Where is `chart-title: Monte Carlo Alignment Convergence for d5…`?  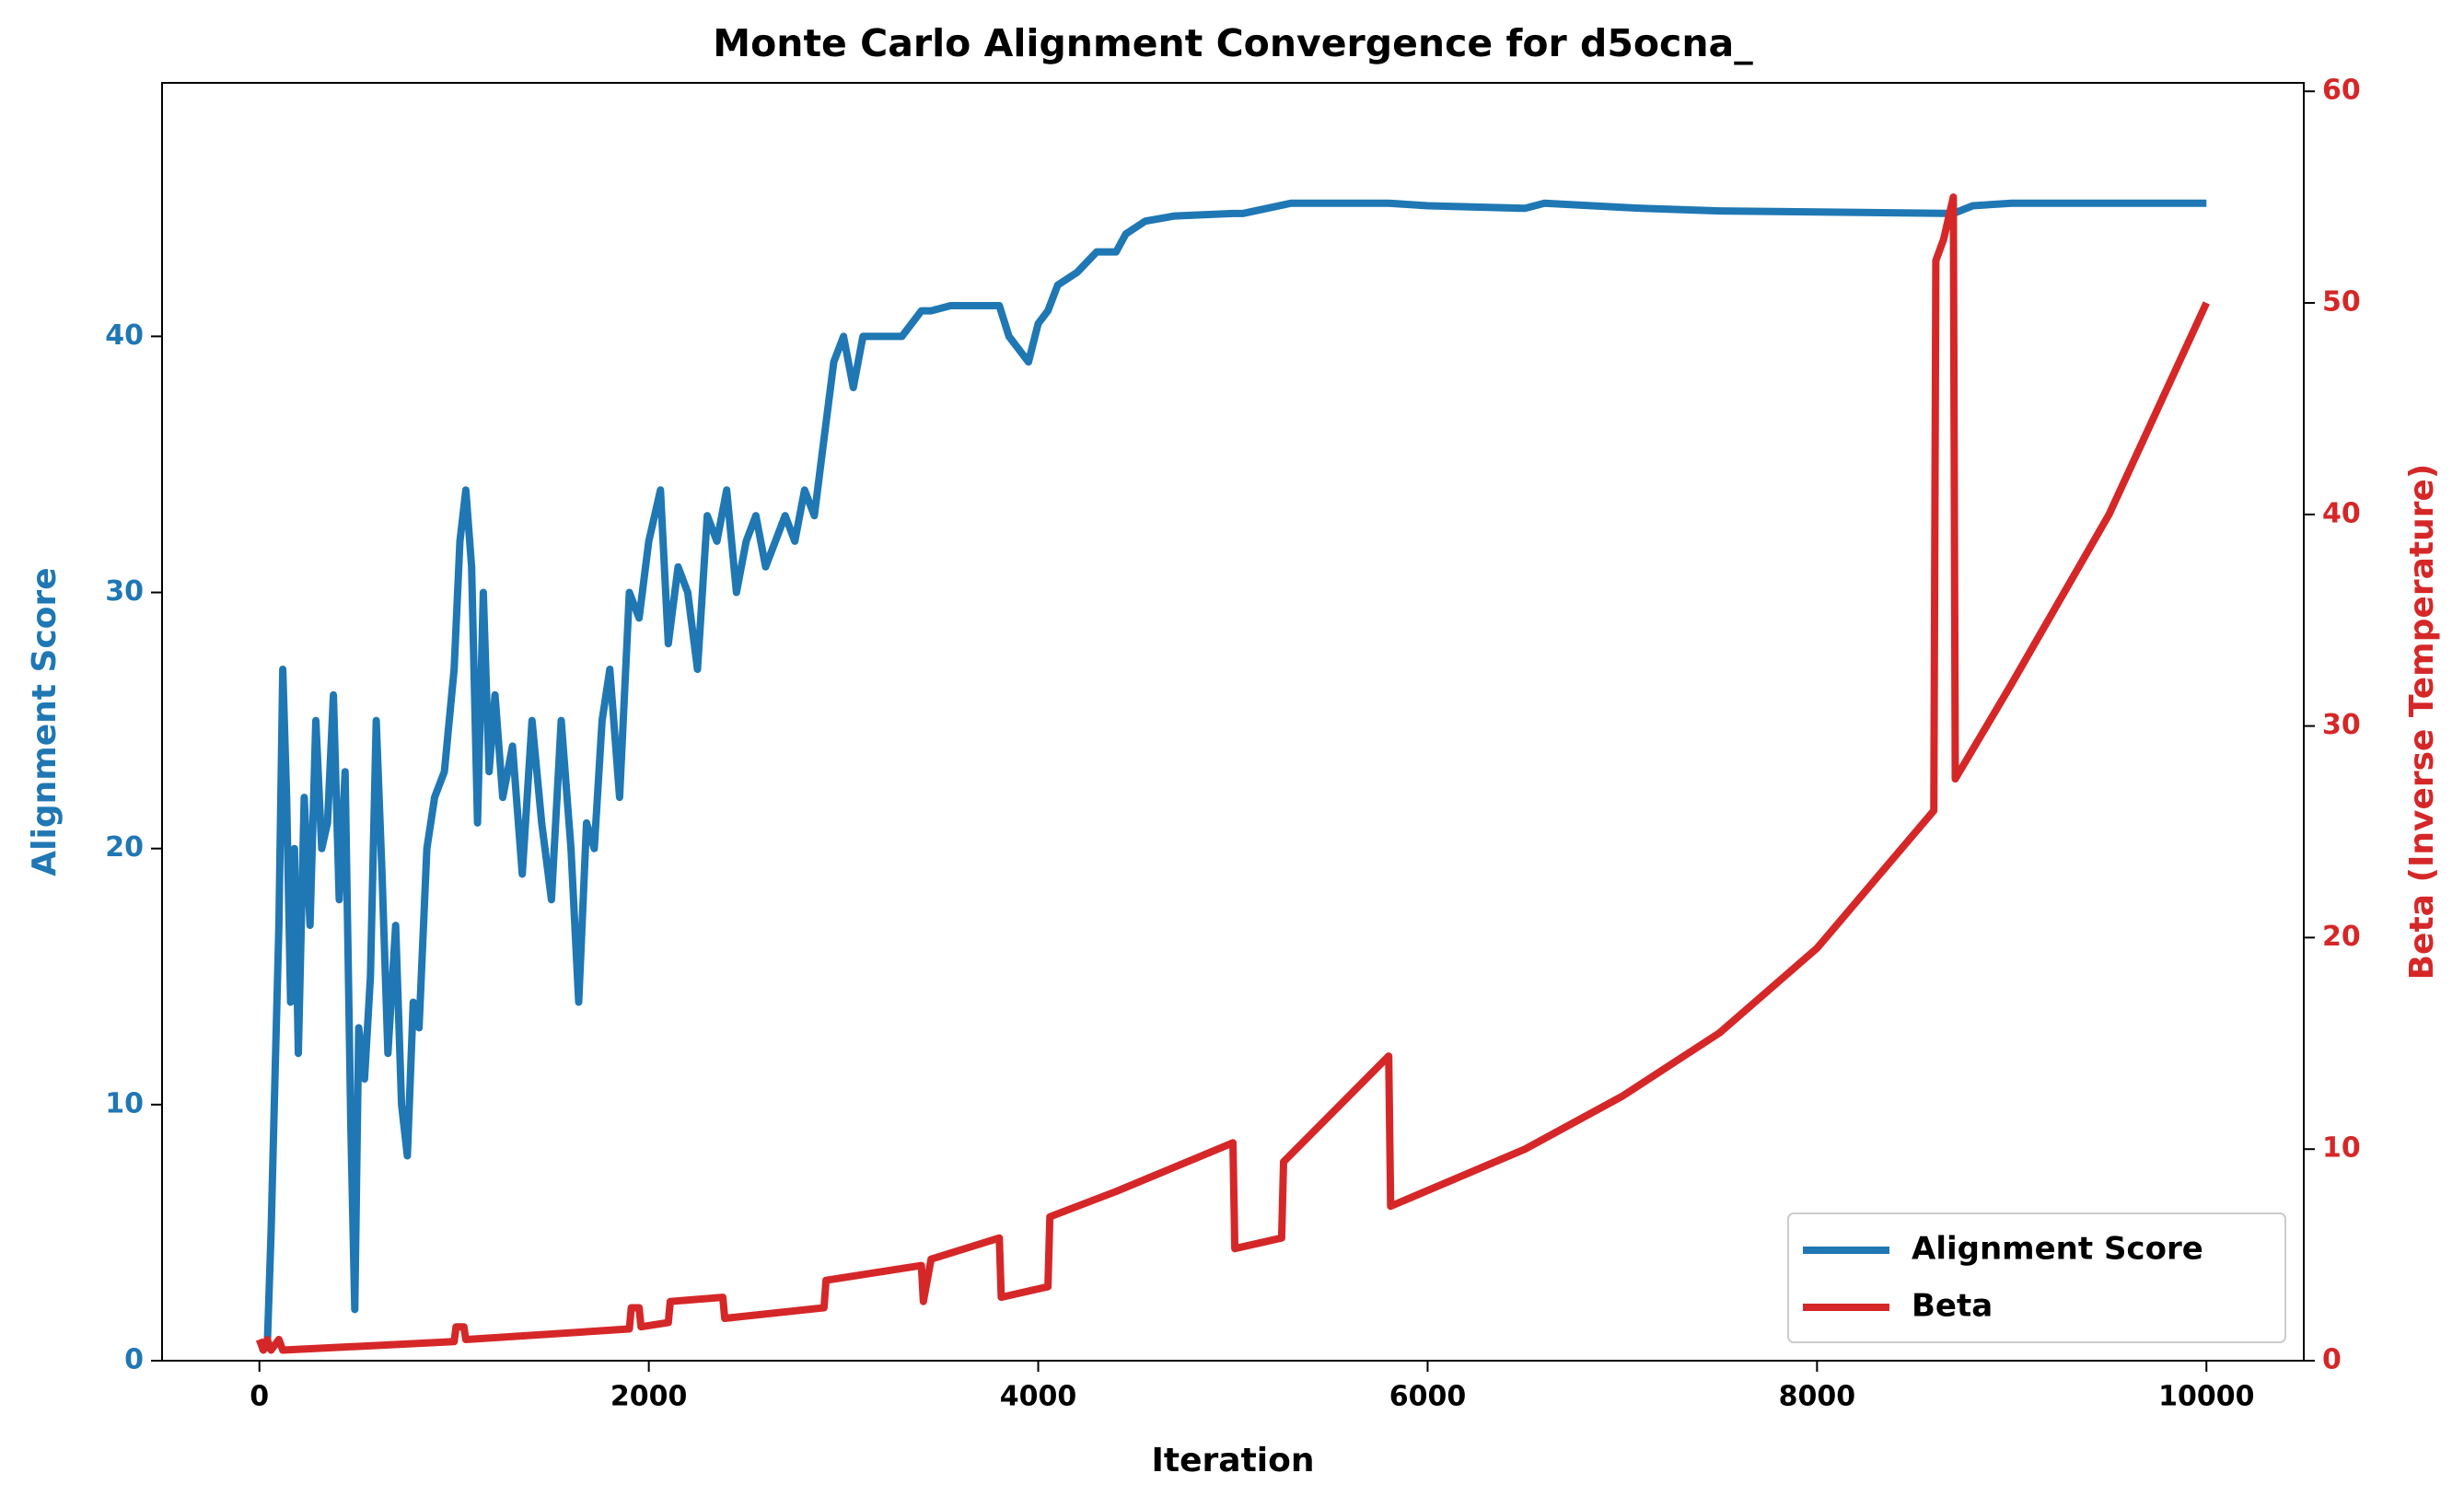
chart-title: Monte Carlo Alignment Convergence for d5… is located at coordinates (1233, 43).